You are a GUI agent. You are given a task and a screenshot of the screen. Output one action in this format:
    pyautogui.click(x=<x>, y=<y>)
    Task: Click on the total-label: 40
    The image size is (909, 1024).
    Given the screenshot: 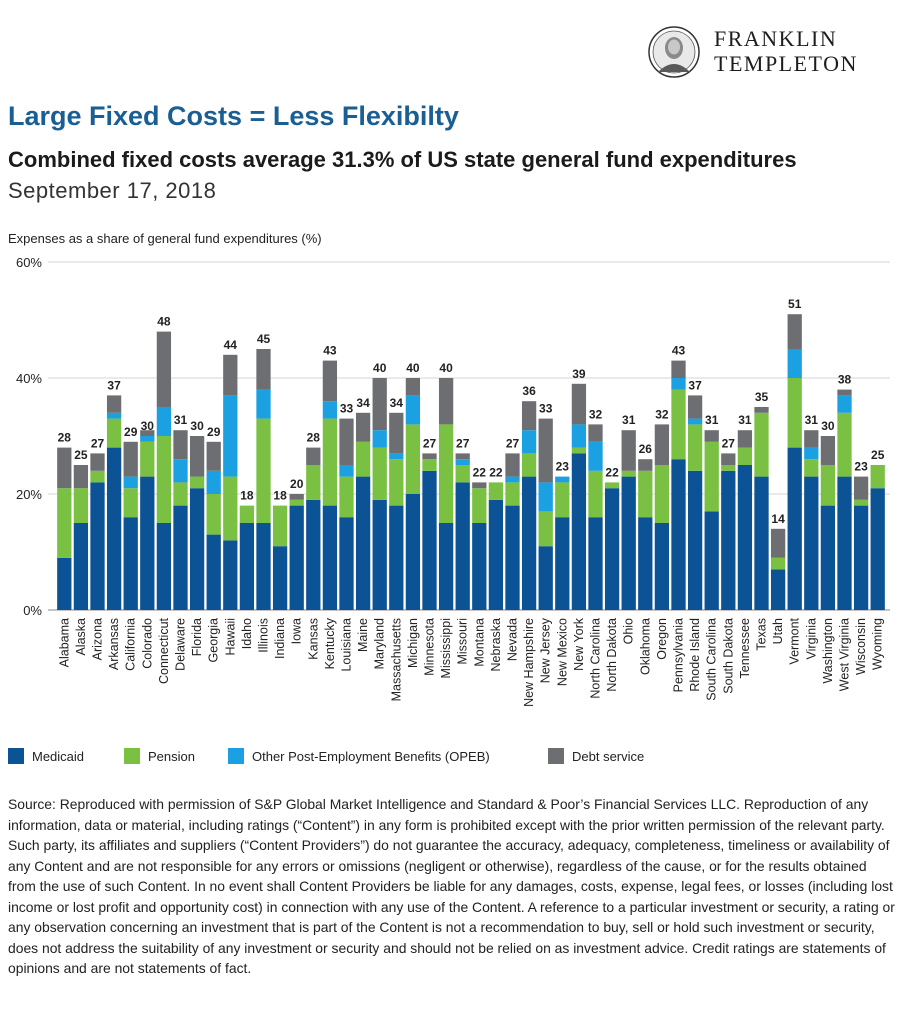 What is the action you would take?
    pyautogui.click(x=446, y=368)
    